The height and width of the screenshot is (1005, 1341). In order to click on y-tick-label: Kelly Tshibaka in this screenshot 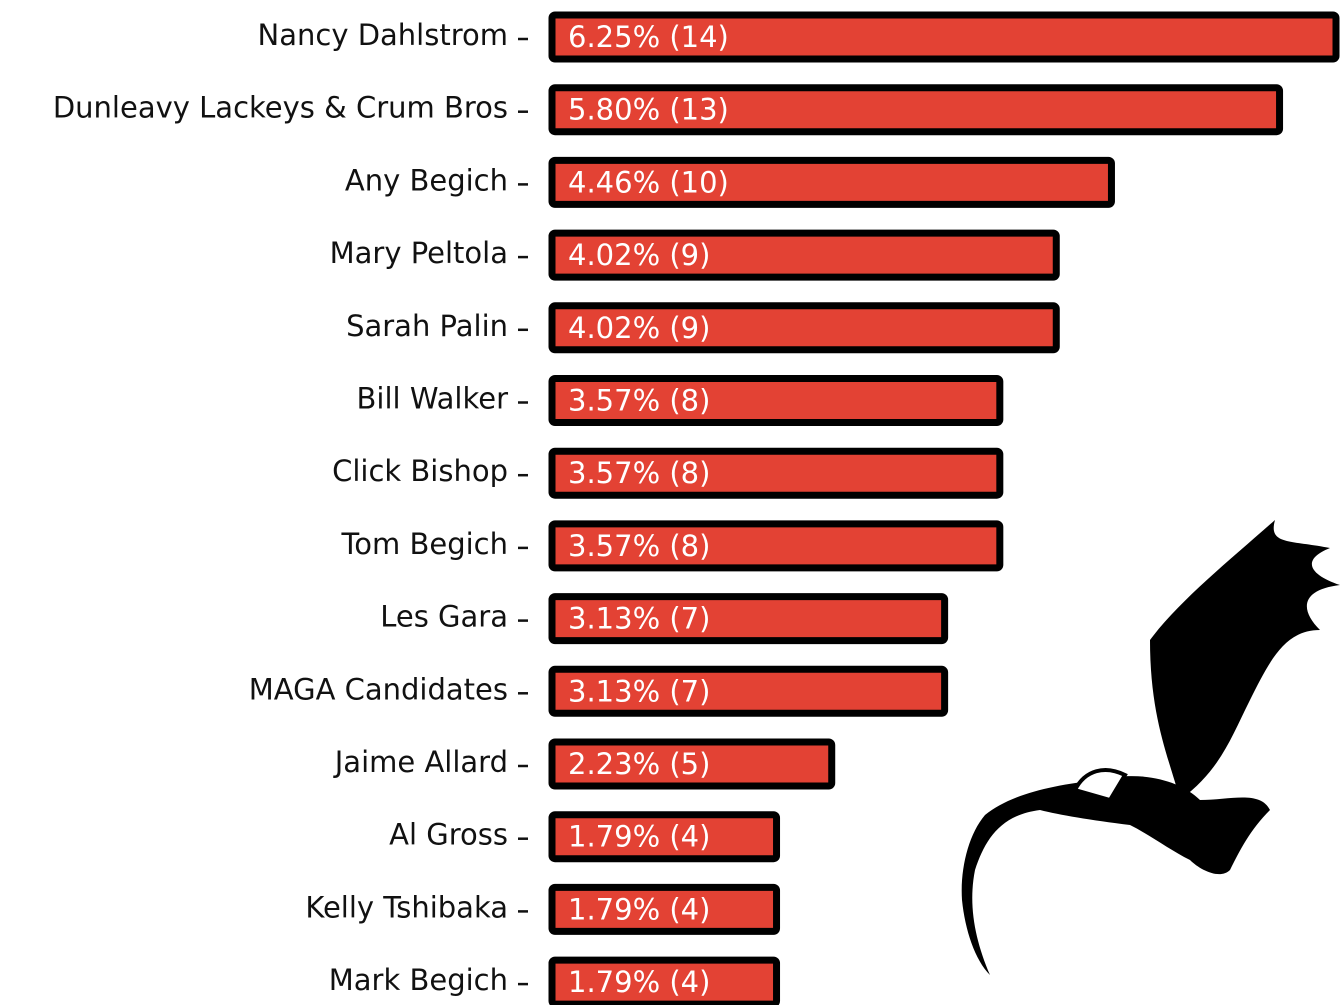, I will do `click(406, 907)`.